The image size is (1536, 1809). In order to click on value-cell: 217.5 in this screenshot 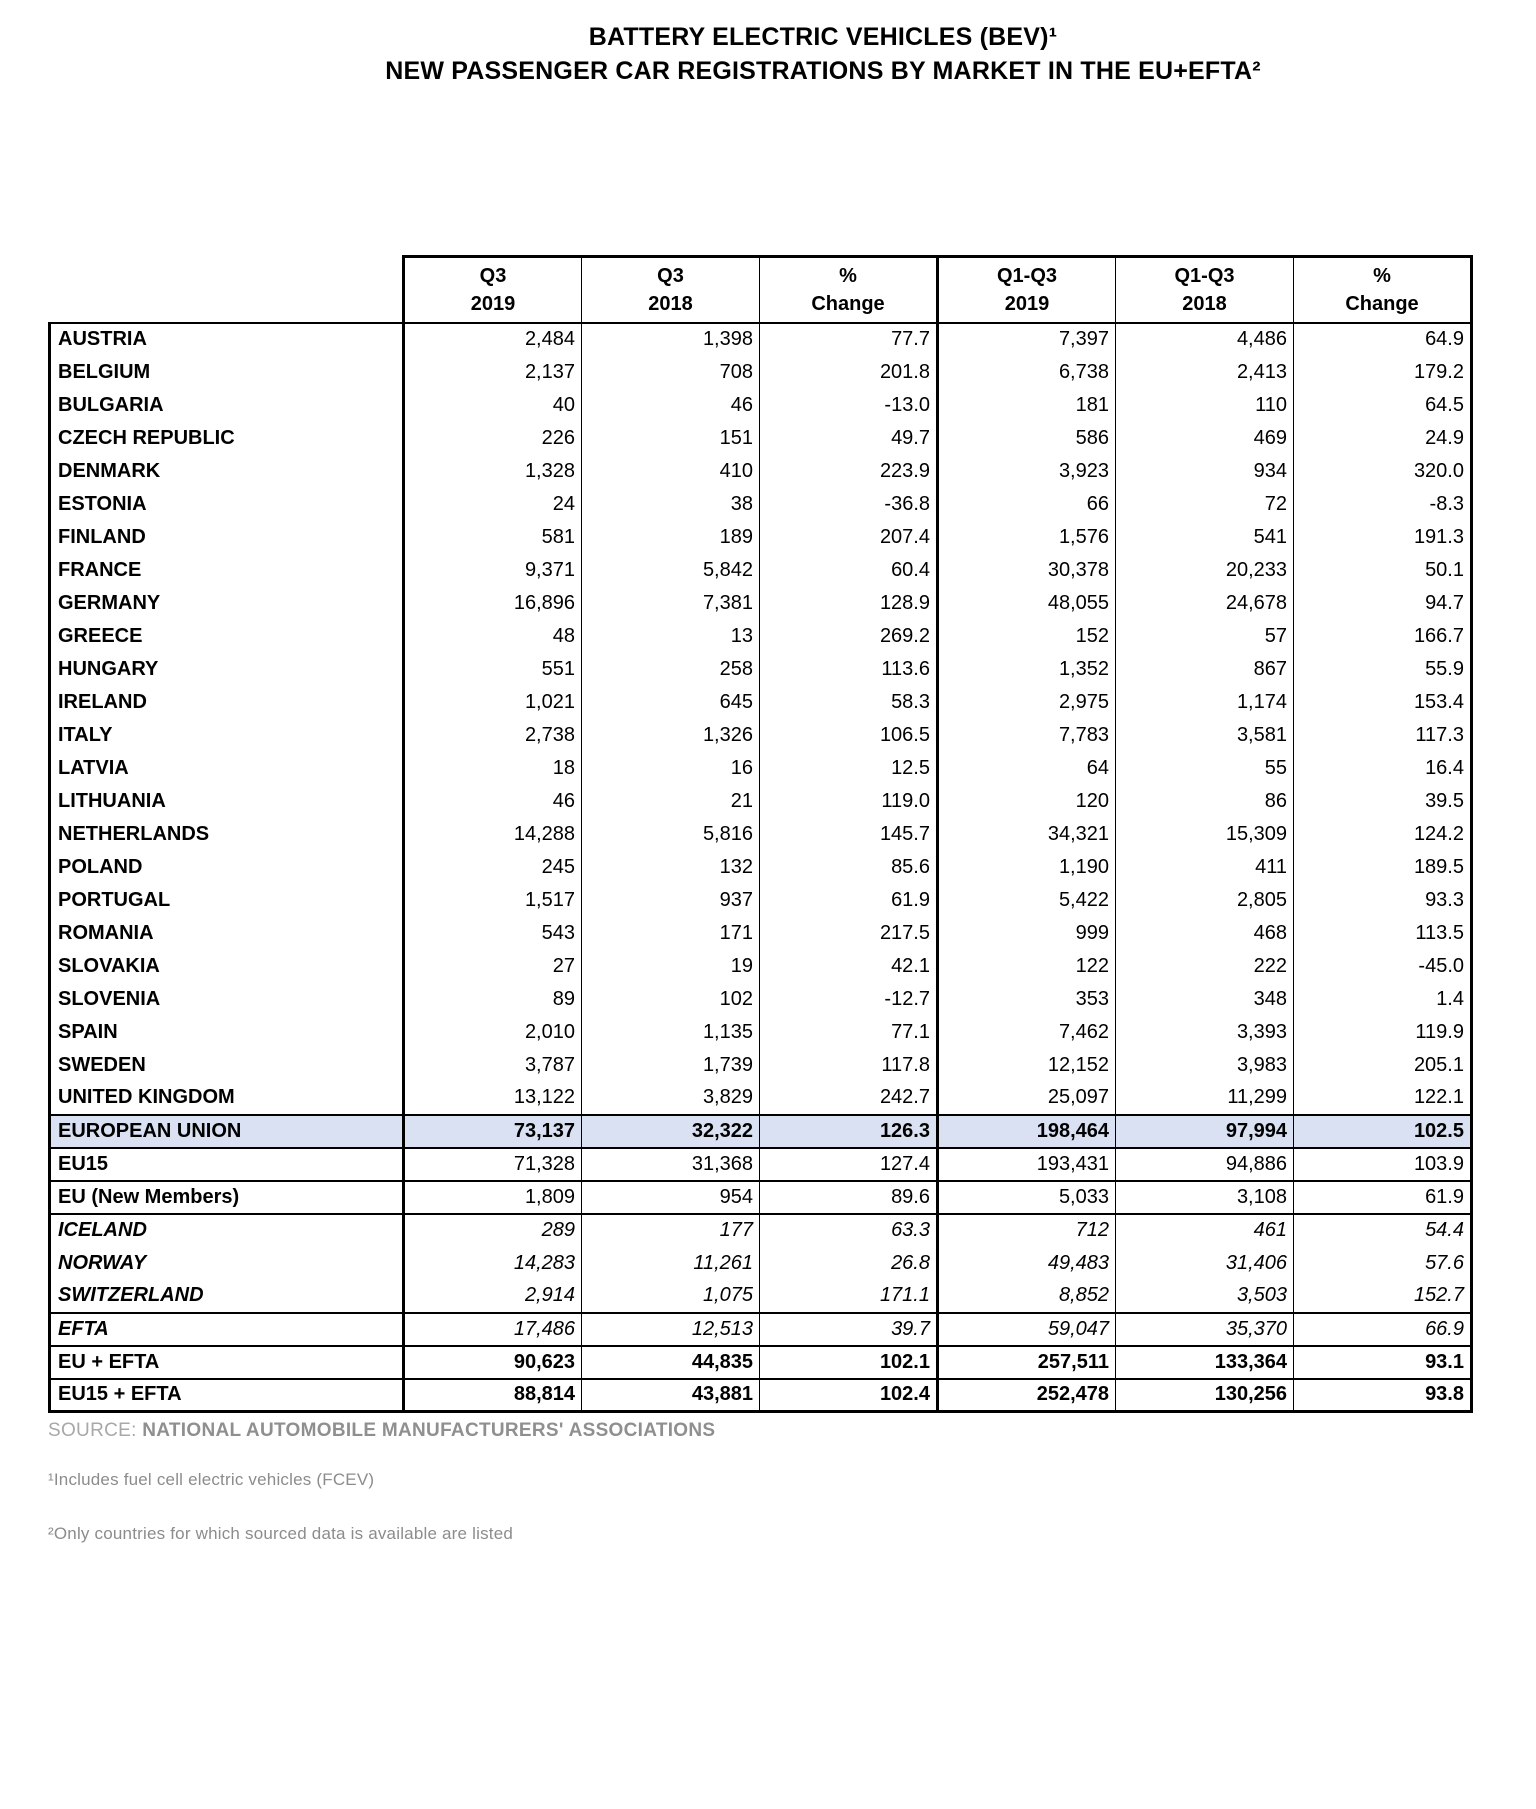, I will do `click(848, 933)`.